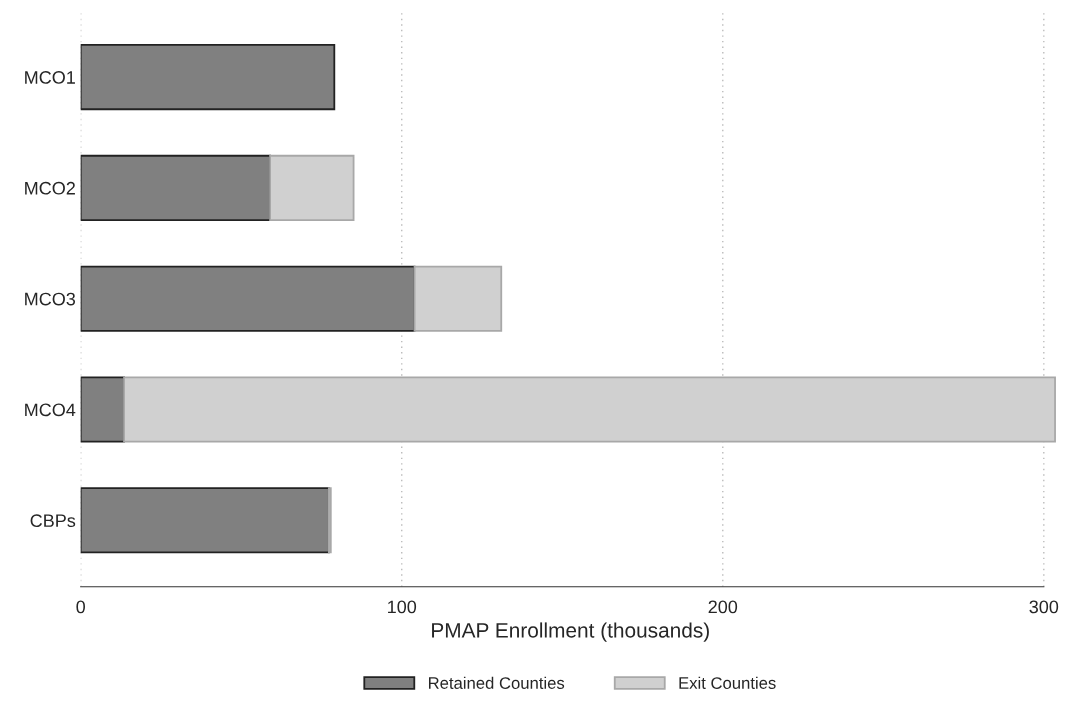 The image size is (1076, 707). I want to click on y-tick-label: MCO1, so click(50, 77).